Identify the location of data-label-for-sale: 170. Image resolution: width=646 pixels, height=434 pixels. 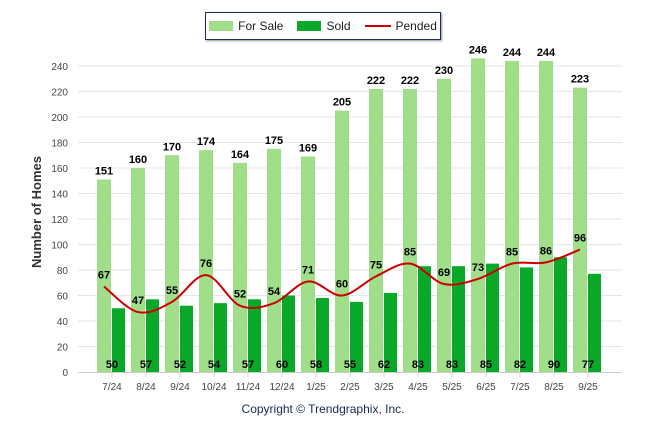
(172, 147).